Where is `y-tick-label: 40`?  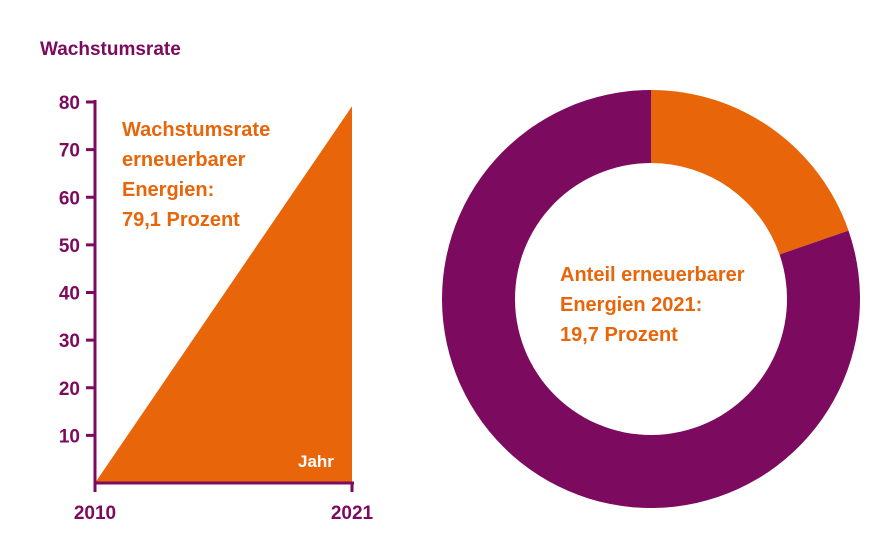
y-tick-label: 40 is located at coordinates (69, 294).